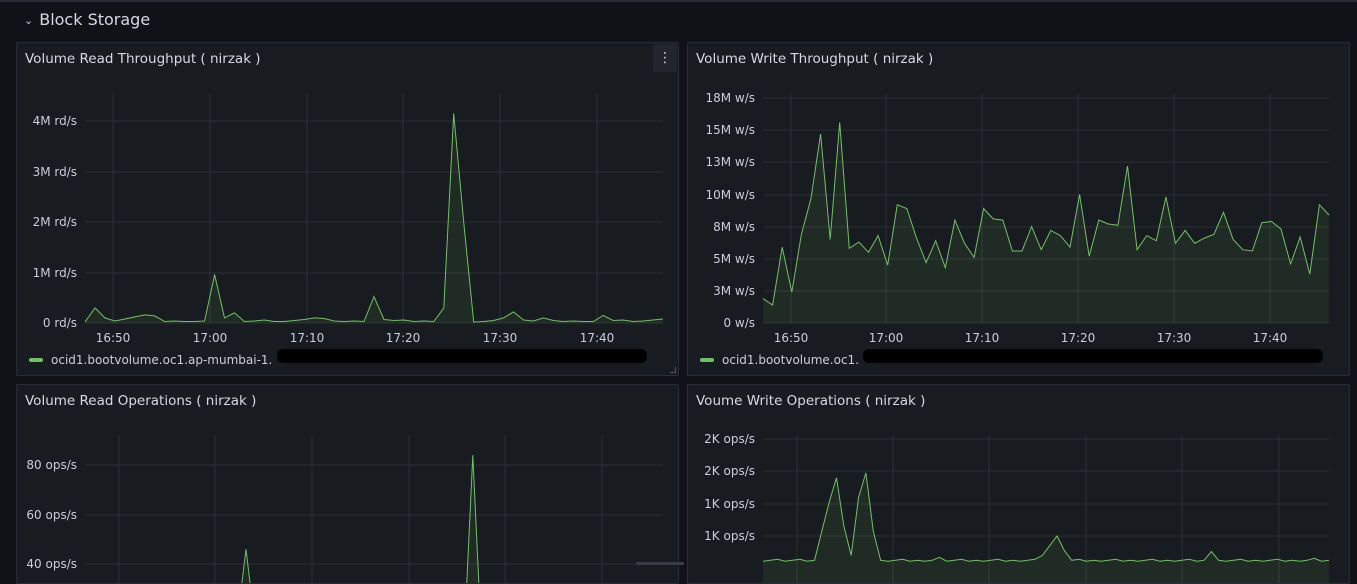 Image resolution: width=1357 pixels, height=584 pixels. What do you see at coordinates (143, 59) in the screenshot?
I see `panel-title: Volume Read Throughput ( nirzak )` at bounding box center [143, 59].